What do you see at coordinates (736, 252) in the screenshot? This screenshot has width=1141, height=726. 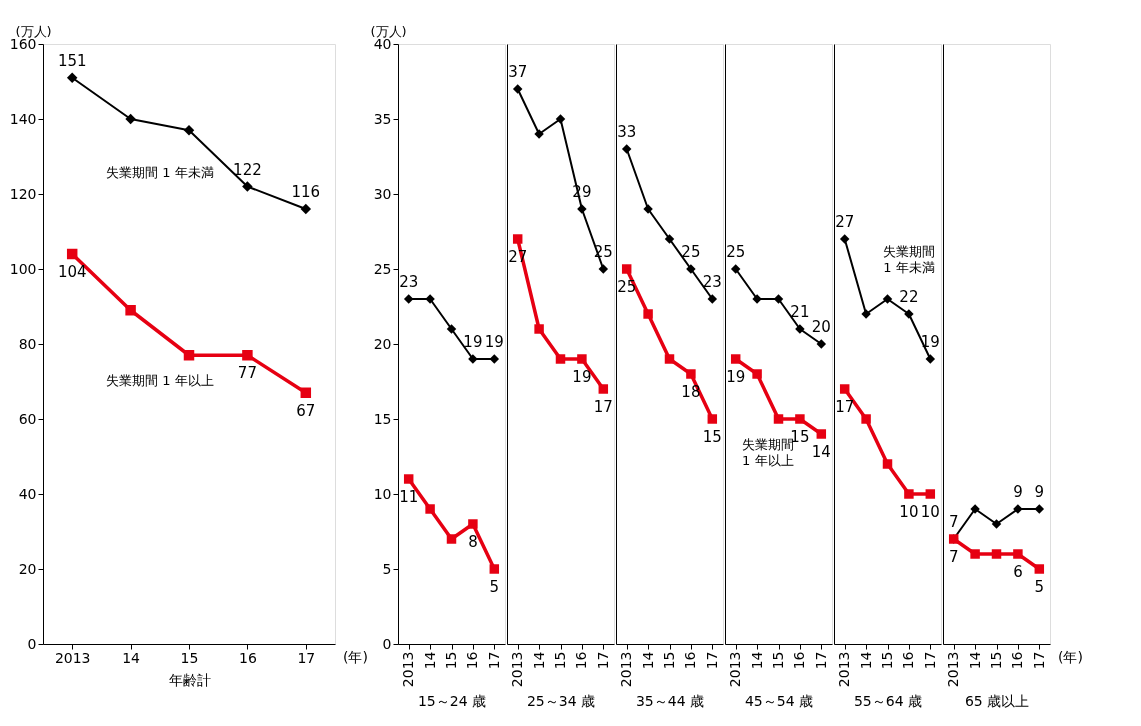 I see `data-label: 25` at bounding box center [736, 252].